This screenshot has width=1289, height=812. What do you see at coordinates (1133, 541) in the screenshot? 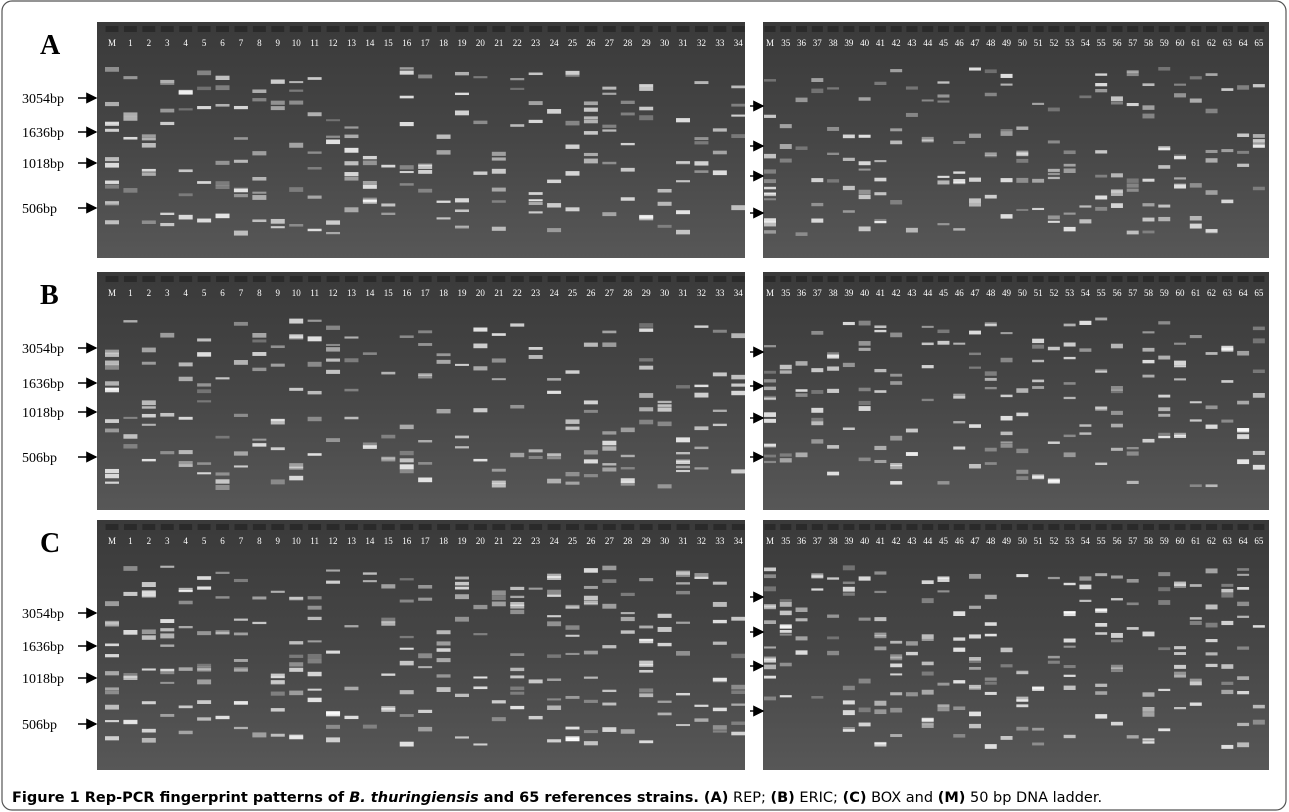
I see `lane-label: 57` at bounding box center [1133, 541].